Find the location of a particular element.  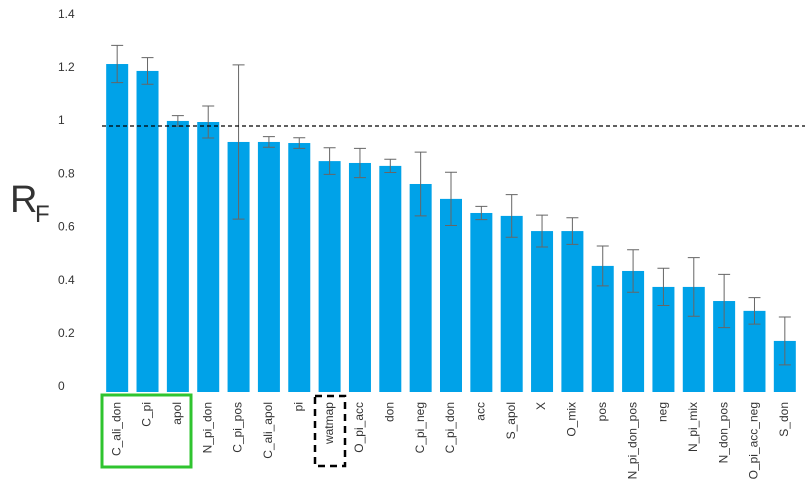

x-tick-label: O_mix is located at coordinates (572, 419).